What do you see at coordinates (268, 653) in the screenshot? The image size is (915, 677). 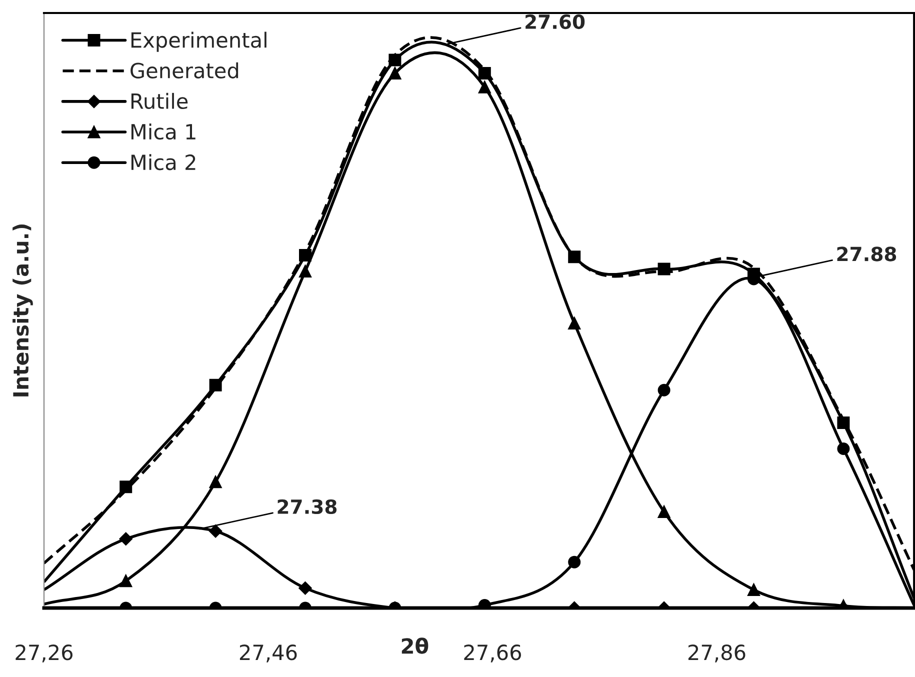 I see `x-tick-label: 27,46` at bounding box center [268, 653].